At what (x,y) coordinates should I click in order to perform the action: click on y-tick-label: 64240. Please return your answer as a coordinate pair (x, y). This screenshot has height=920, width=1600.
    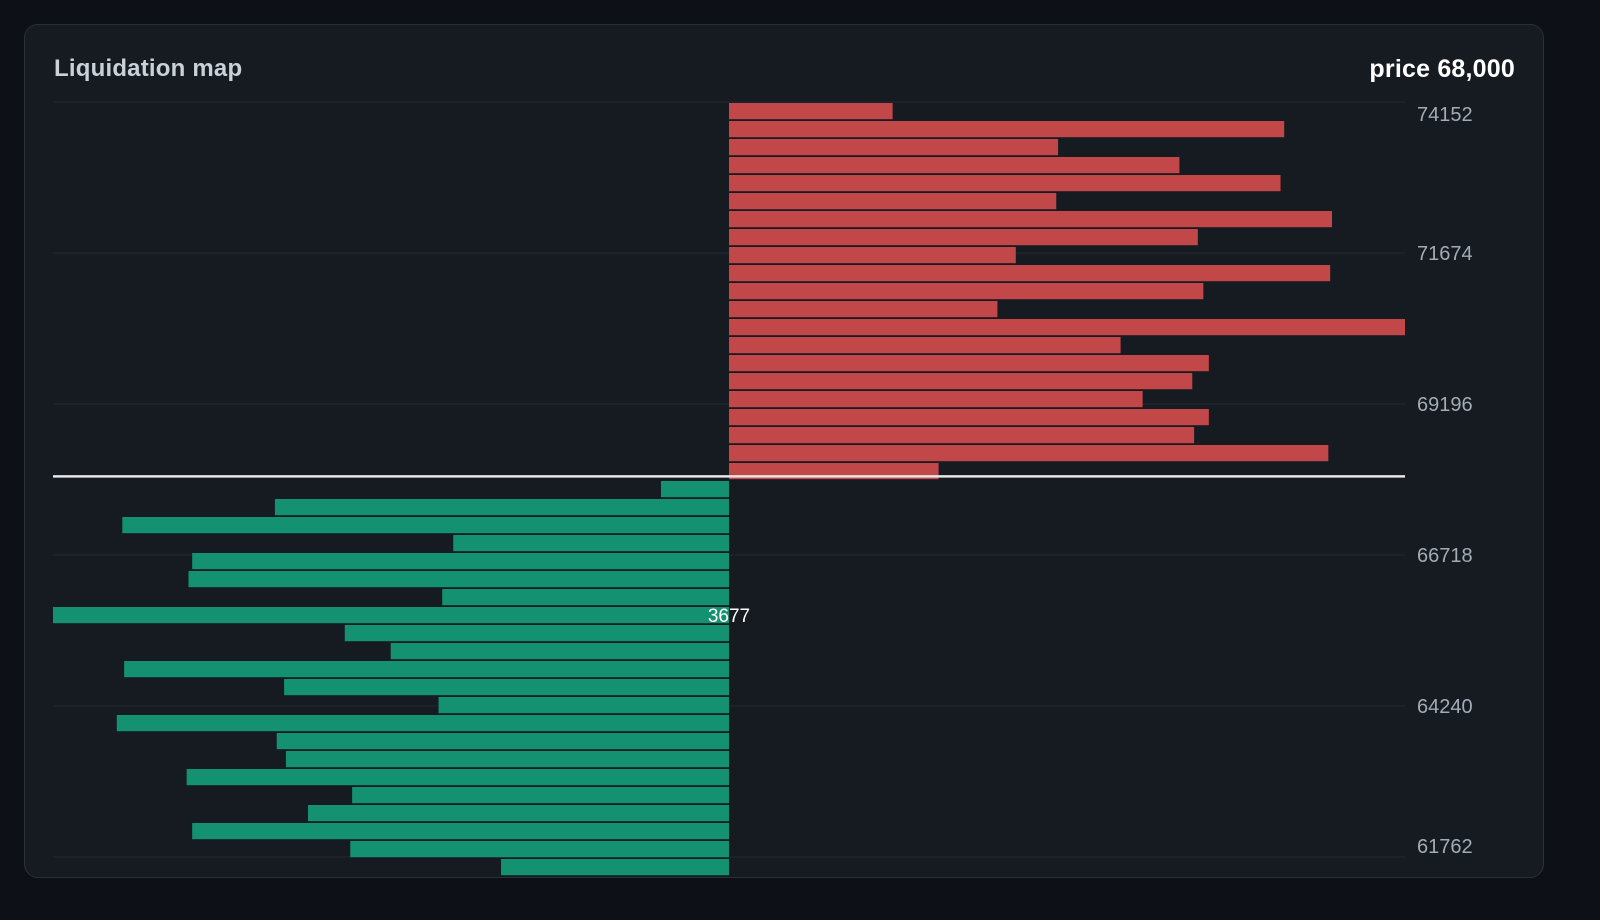
    Looking at the image, I should click on (1445, 707).